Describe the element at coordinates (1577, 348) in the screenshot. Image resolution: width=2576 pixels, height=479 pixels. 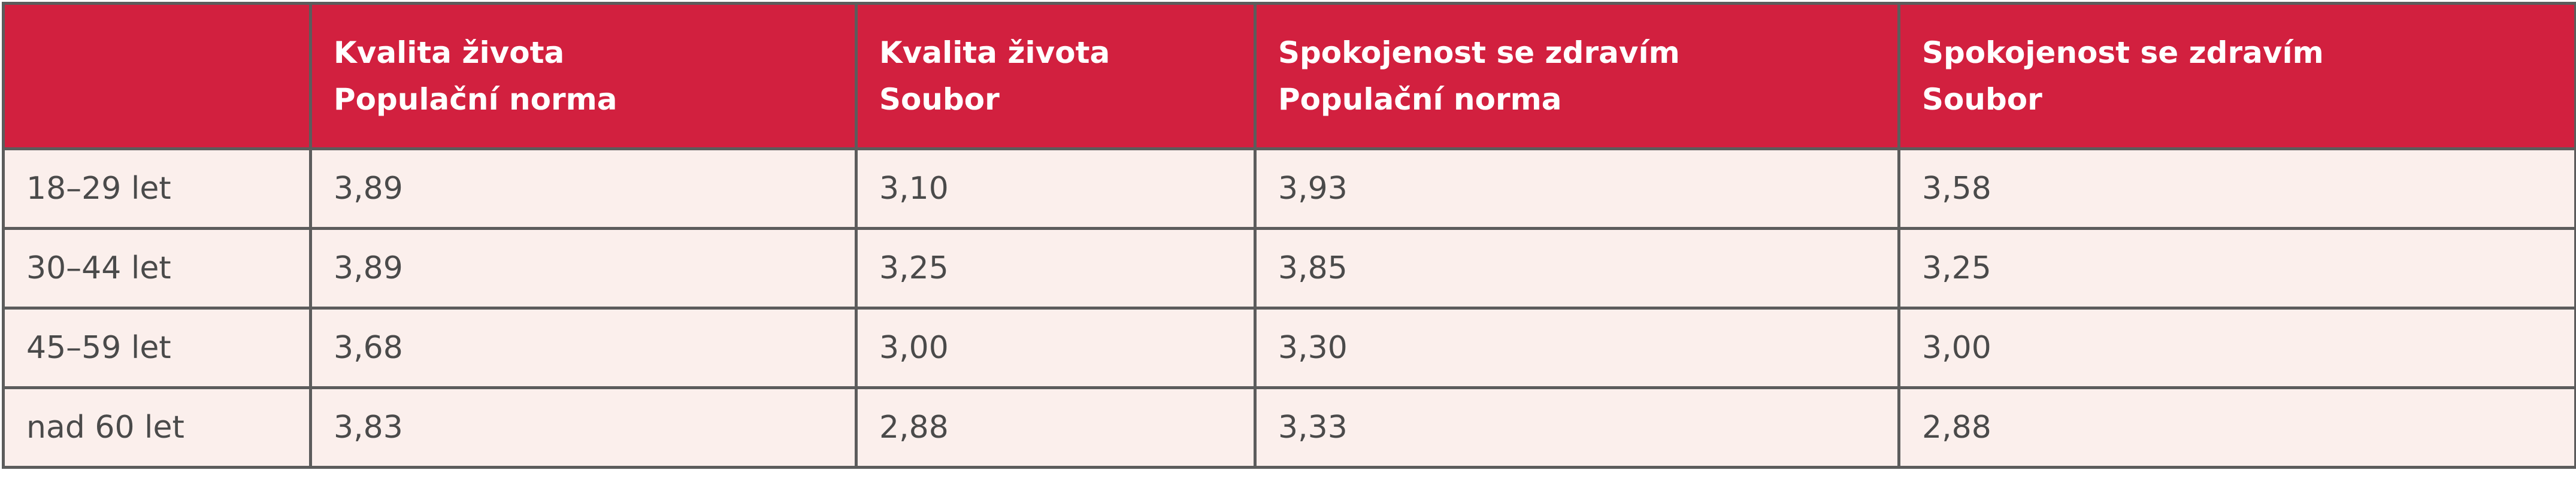
I see `table-cell: 3,30` at that location.